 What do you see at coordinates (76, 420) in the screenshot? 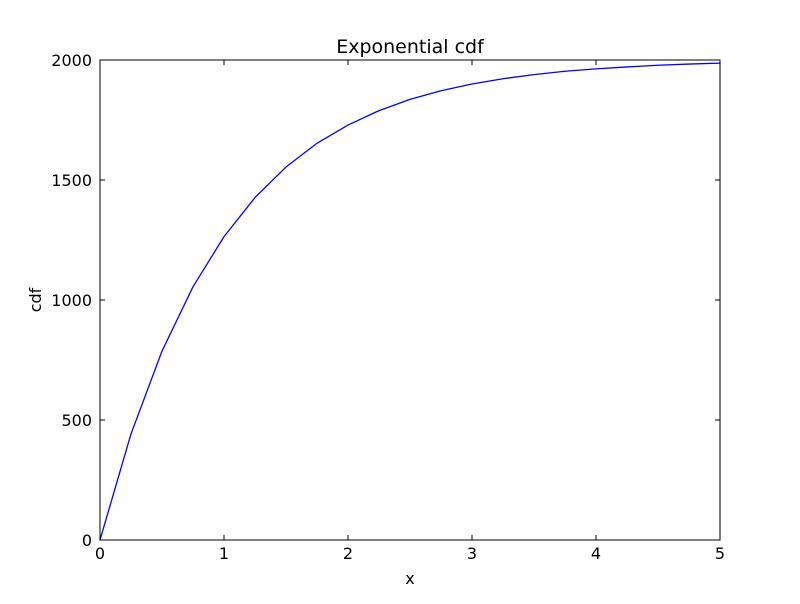
I see `y-tick-label: 500` at bounding box center [76, 420].